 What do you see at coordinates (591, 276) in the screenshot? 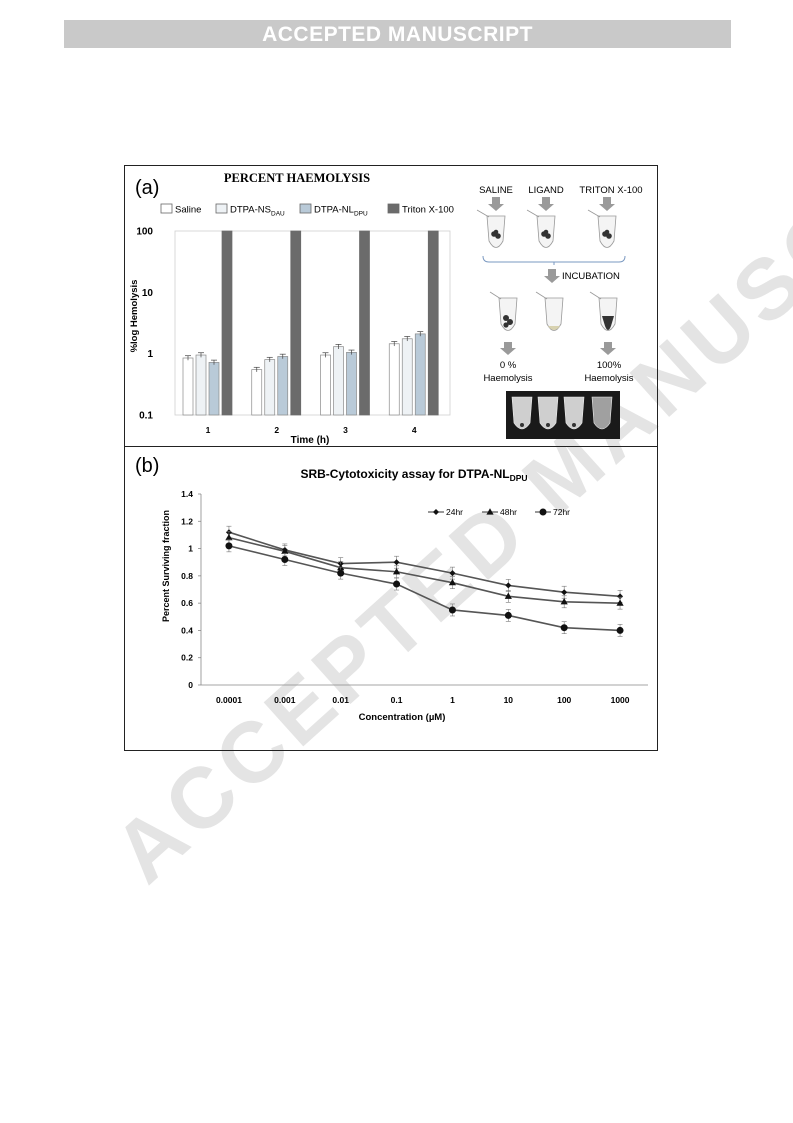
I see `label-incubation: INCUBATION` at bounding box center [591, 276].